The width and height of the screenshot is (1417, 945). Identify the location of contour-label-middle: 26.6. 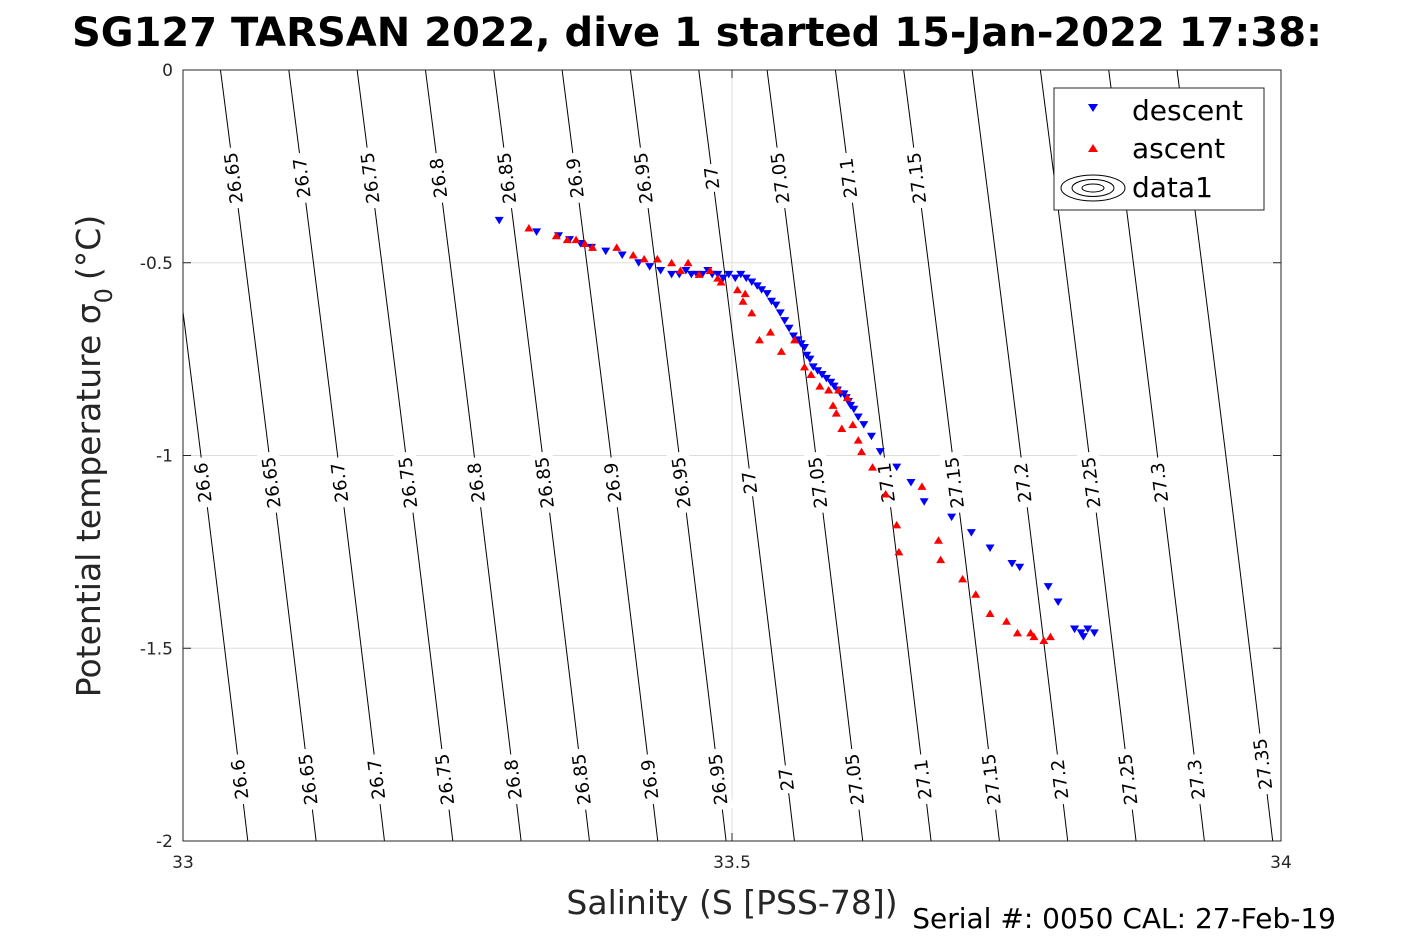
(203, 482).